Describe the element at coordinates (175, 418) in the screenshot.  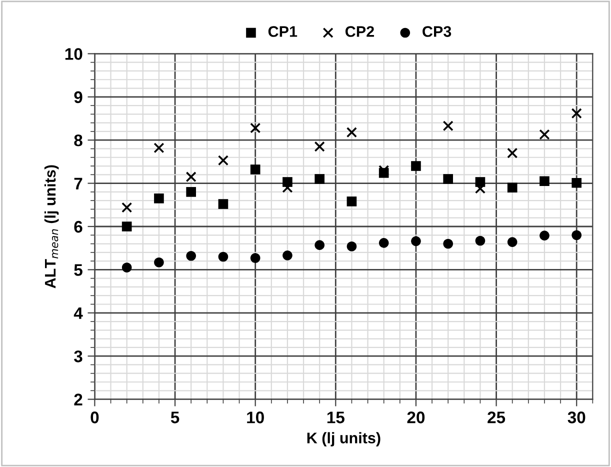
I see `x-tick-label: 5` at that location.